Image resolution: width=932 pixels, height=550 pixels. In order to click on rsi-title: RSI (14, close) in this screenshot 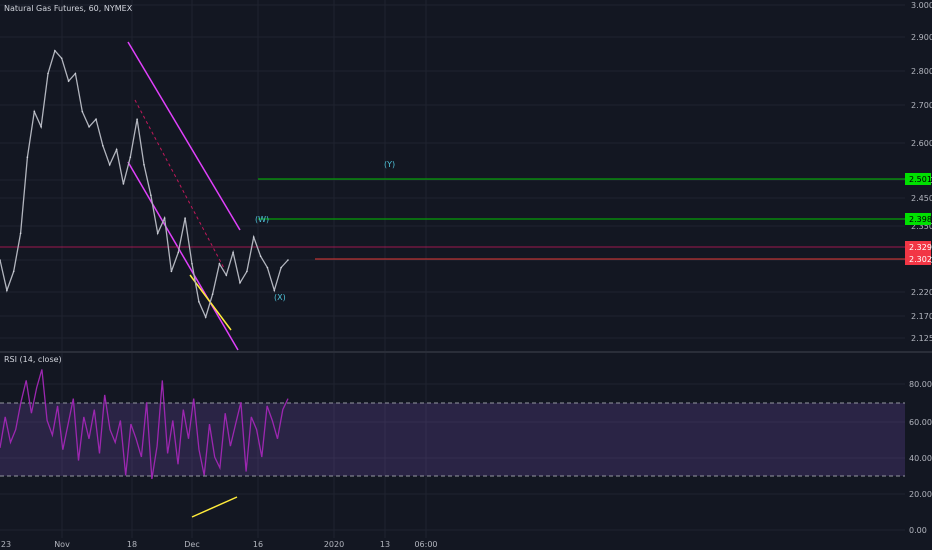, I will do `click(33, 359)`.